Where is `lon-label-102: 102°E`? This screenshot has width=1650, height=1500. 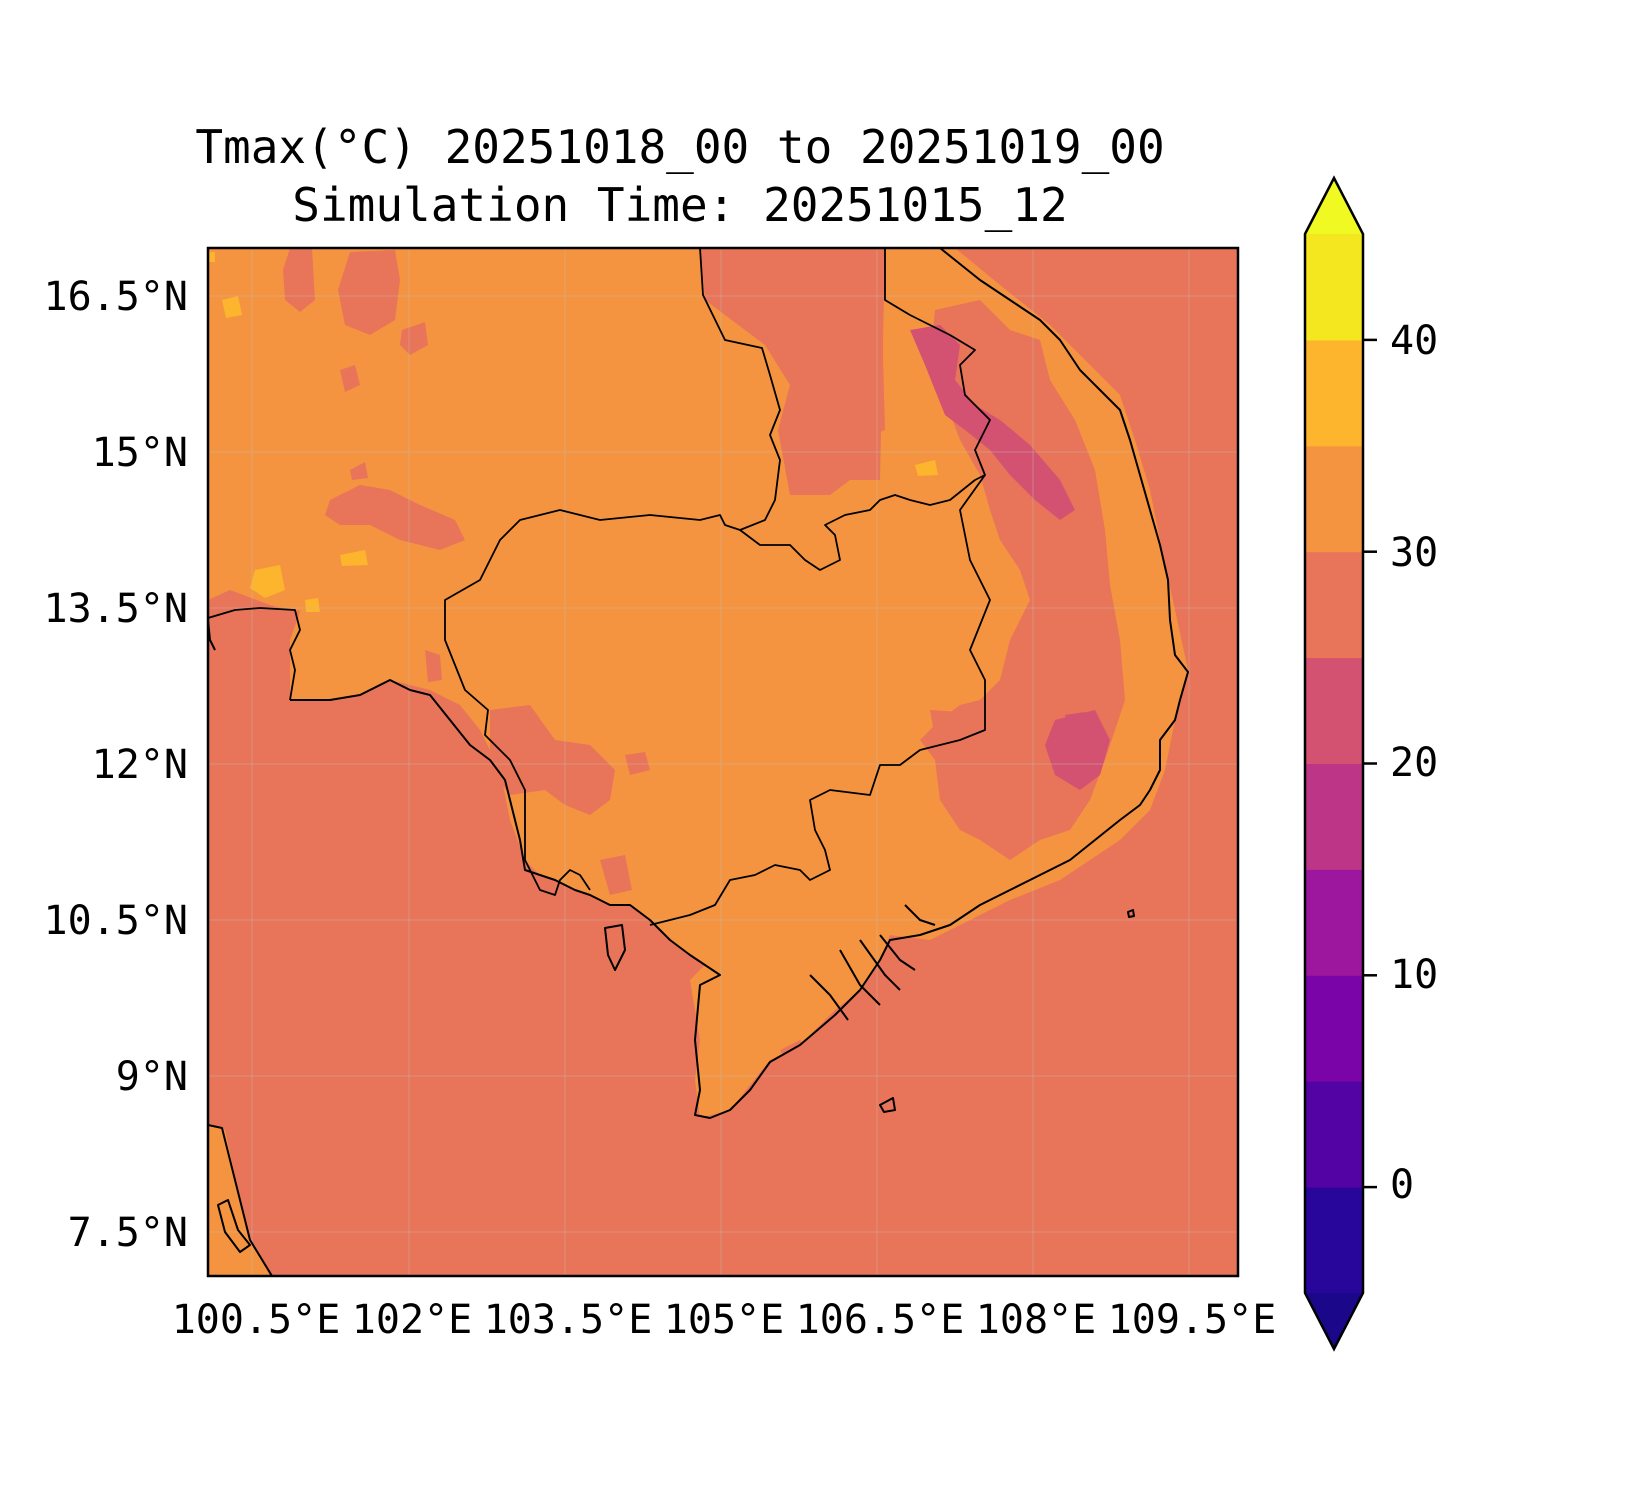
lon-label-102: 102°E is located at coordinates (412, 1320).